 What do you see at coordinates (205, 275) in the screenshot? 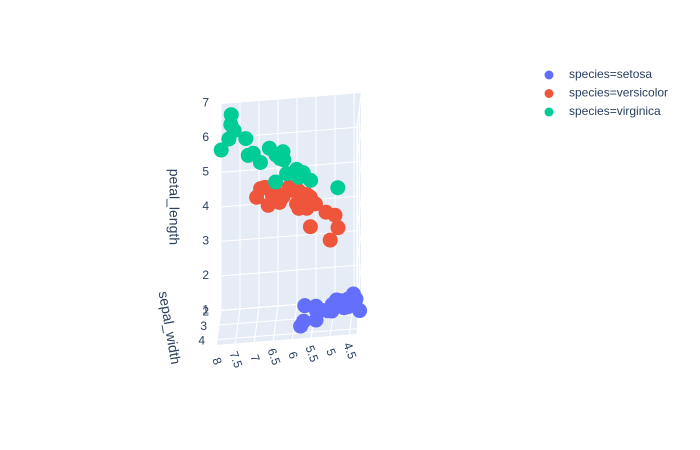
I see `z-tick-label: 2` at bounding box center [205, 275].